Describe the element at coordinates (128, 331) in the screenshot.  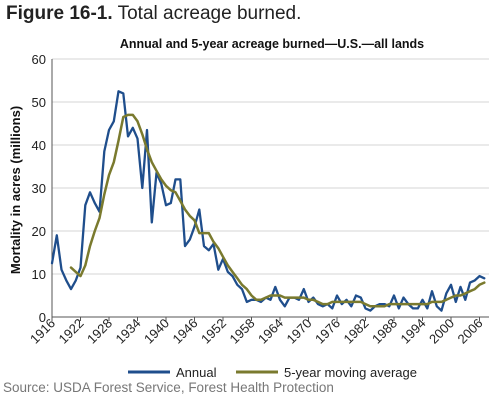
I see `x-tick-label: 1934` at that location.